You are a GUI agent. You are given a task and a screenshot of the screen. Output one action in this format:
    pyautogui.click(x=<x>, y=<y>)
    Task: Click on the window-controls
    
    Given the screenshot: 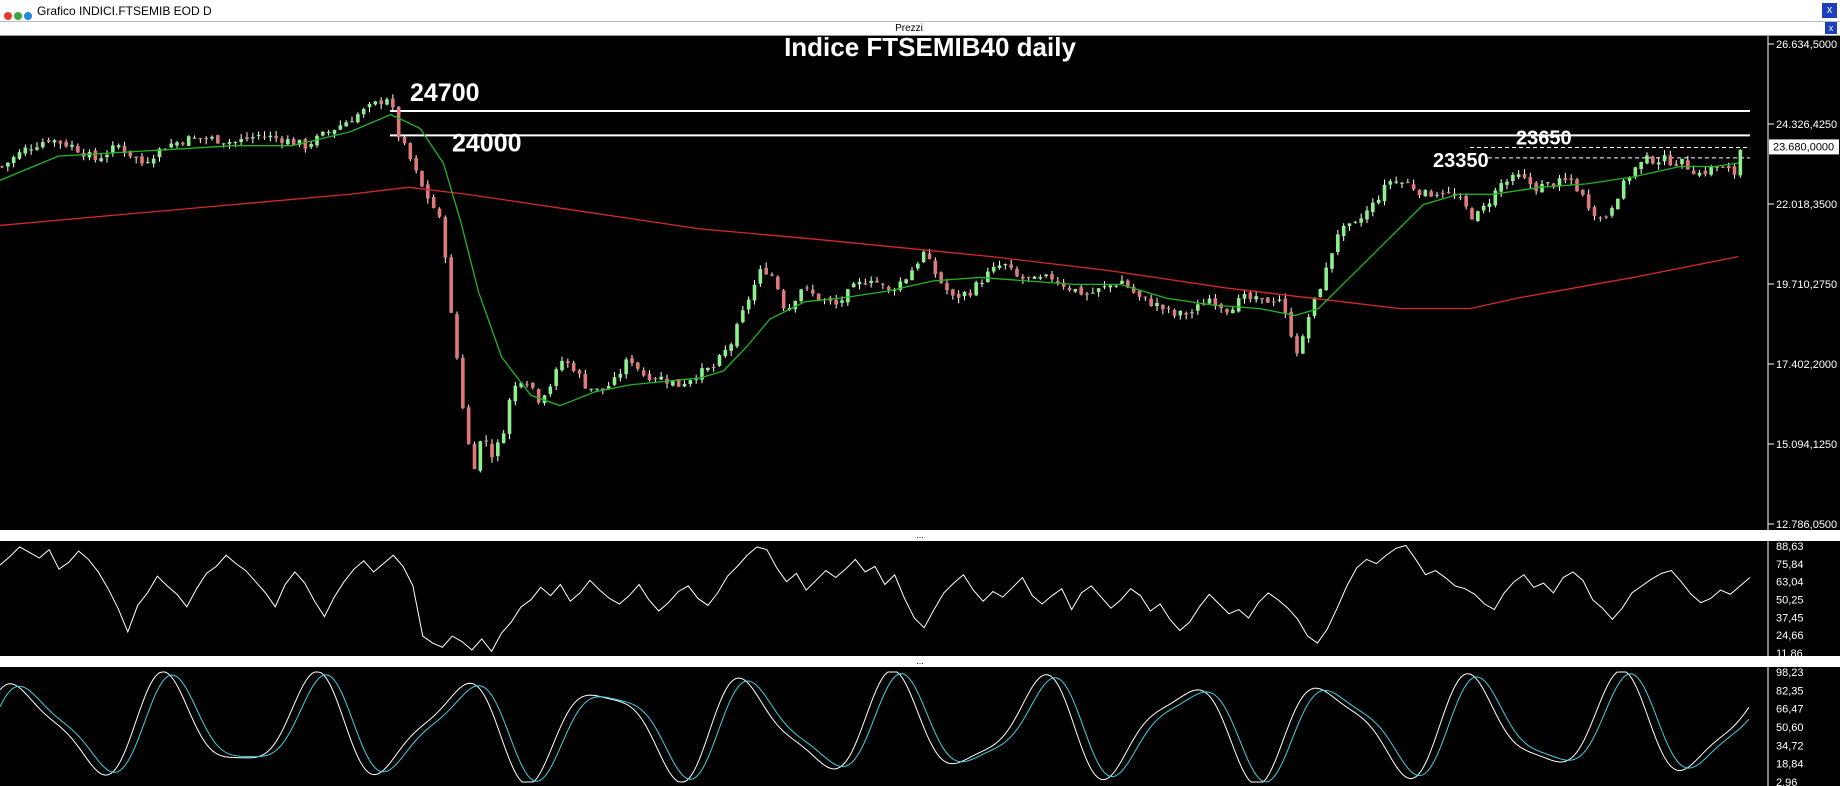 What is the action you would take?
    pyautogui.click(x=19, y=16)
    